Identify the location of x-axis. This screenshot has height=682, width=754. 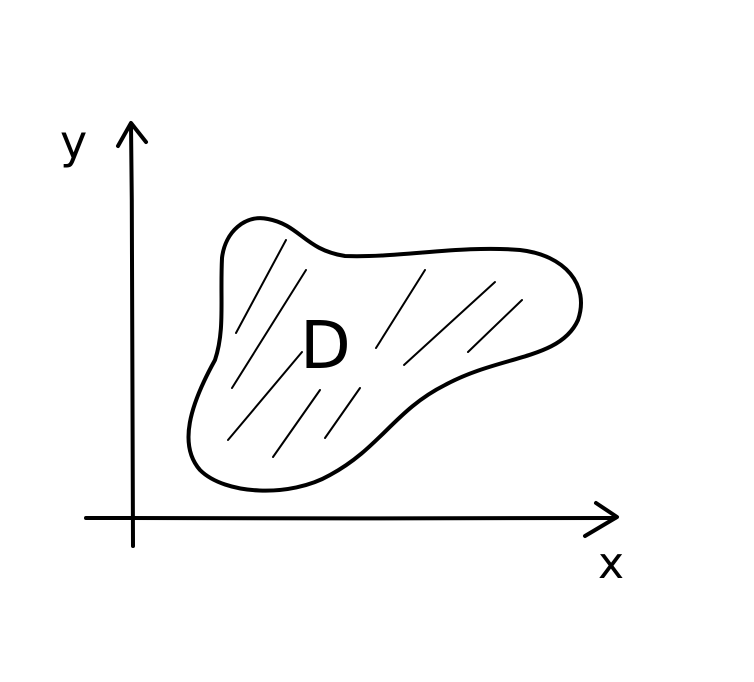
(351, 519).